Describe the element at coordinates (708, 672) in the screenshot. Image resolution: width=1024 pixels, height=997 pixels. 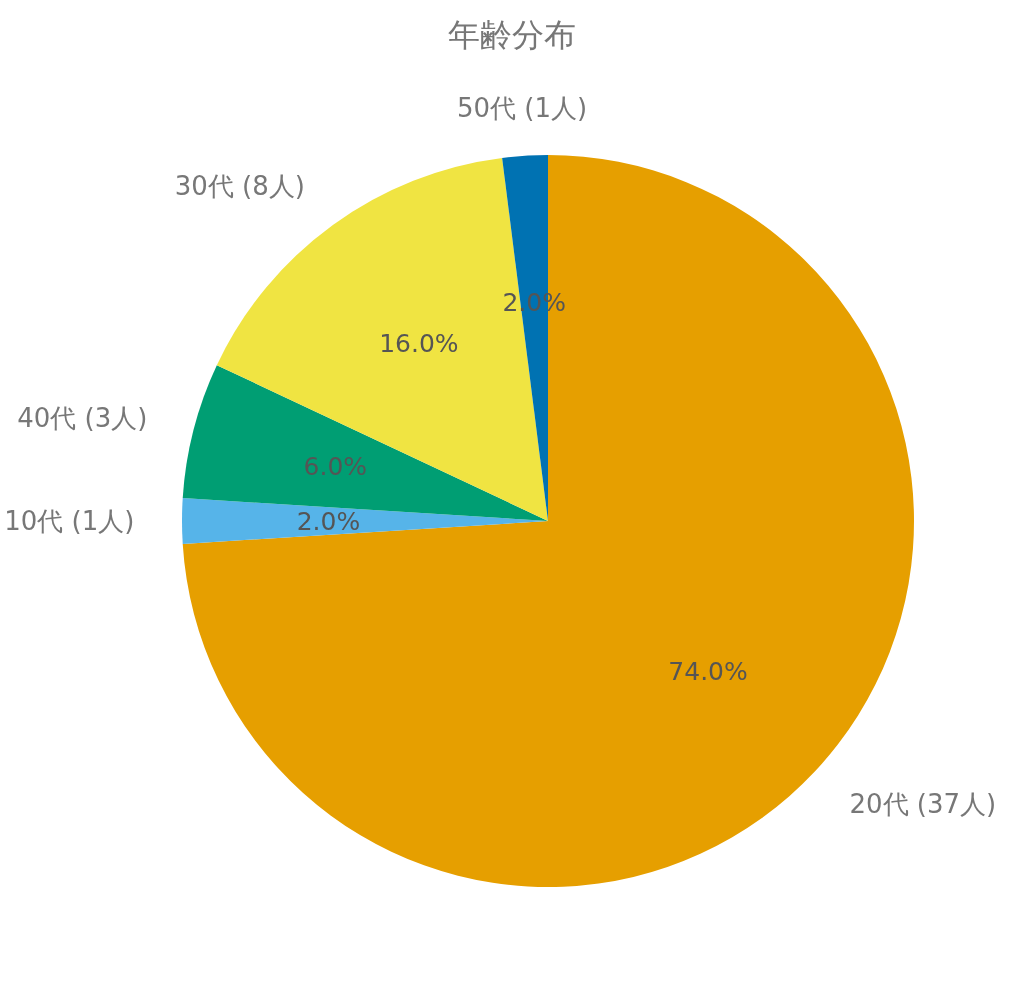
I see `data-label: 74.0%` at that location.